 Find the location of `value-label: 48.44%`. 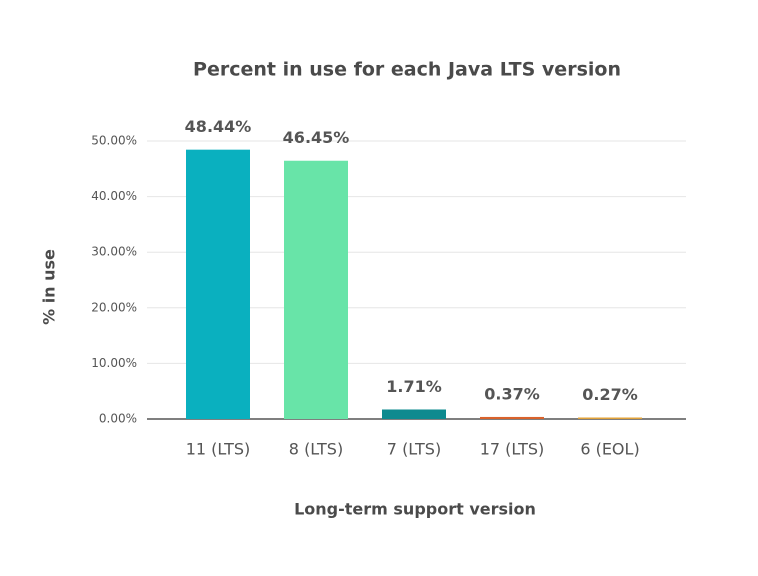

value-label: 48.44% is located at coordinates (218, 126).